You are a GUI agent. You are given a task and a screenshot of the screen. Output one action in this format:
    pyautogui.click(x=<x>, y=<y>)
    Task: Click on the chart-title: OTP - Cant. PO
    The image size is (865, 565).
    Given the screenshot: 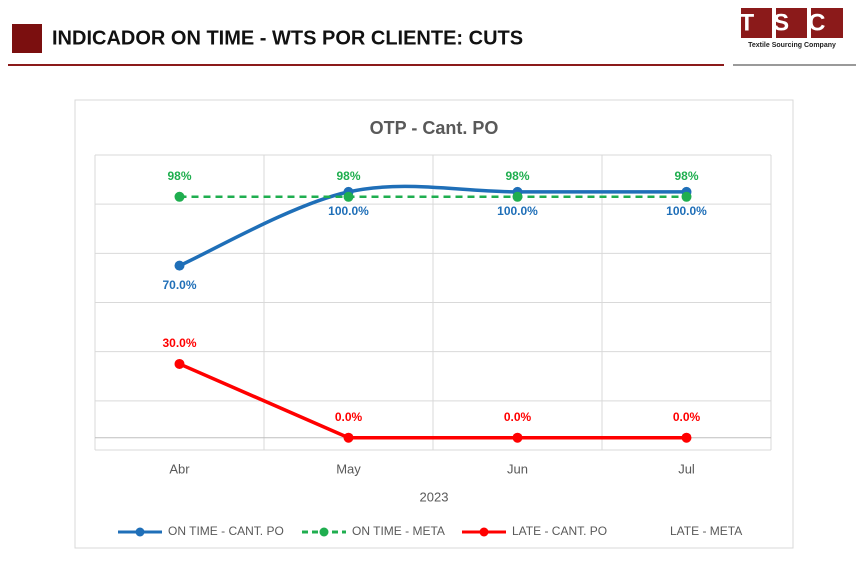 What is the action you would take?
    pyautogui.click(x=434, y=128)
    